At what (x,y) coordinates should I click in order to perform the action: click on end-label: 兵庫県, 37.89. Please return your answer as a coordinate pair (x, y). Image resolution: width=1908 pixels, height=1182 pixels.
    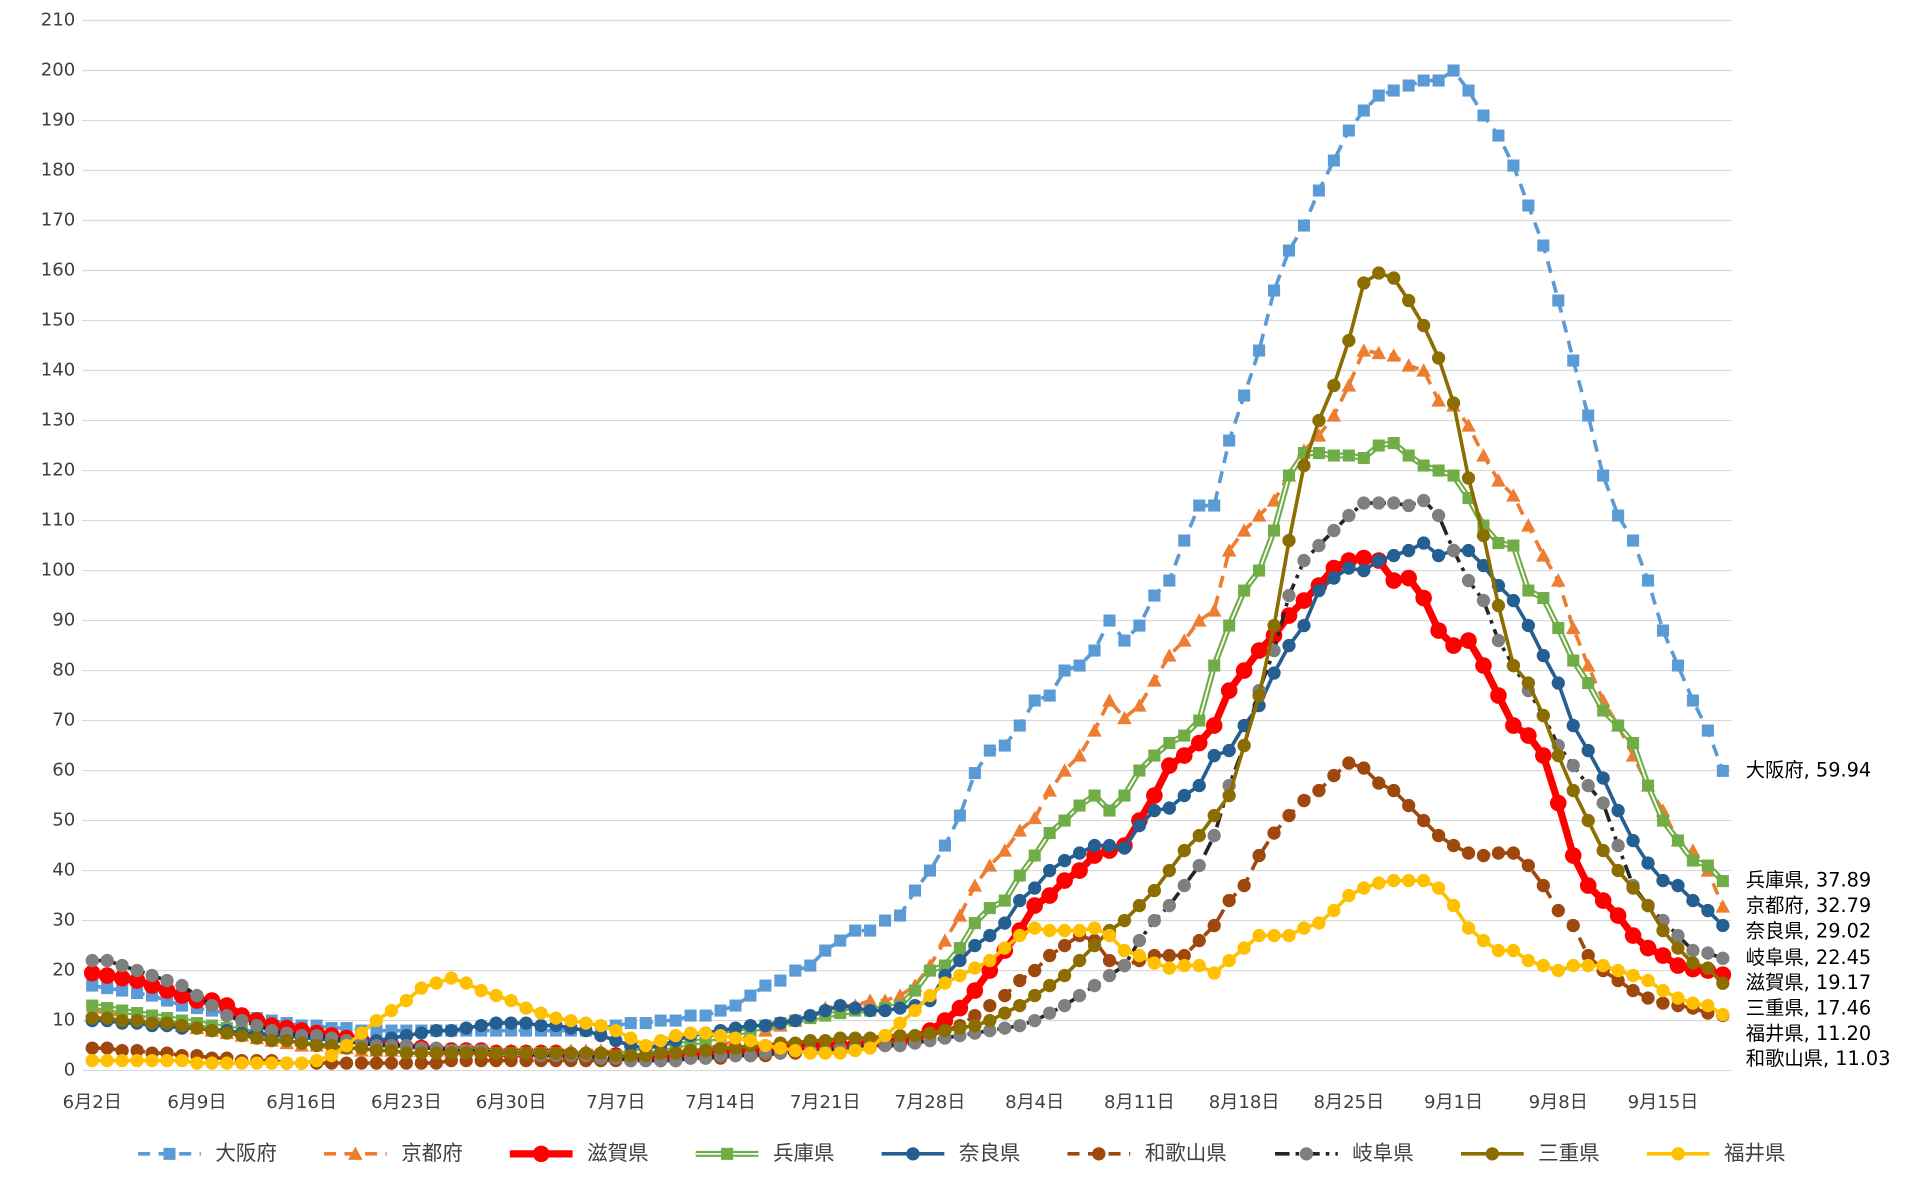
    Looking at the image, I should click on (1808, 880).